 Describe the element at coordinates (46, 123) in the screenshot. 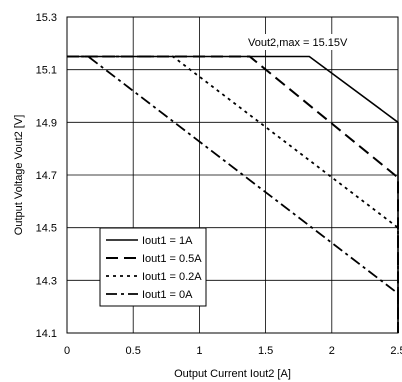

I see `y-tick-label: 14.9` at that location.